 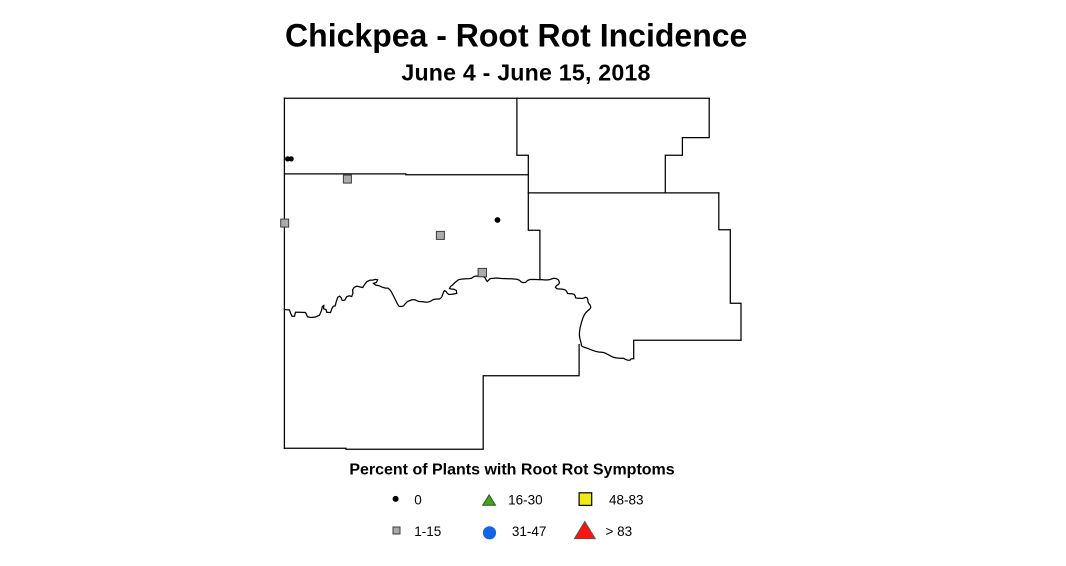 What do you see at coordinates (418, 500) in the screenshot?
I see `svg-text: 0` at bounding box center [418, 500].